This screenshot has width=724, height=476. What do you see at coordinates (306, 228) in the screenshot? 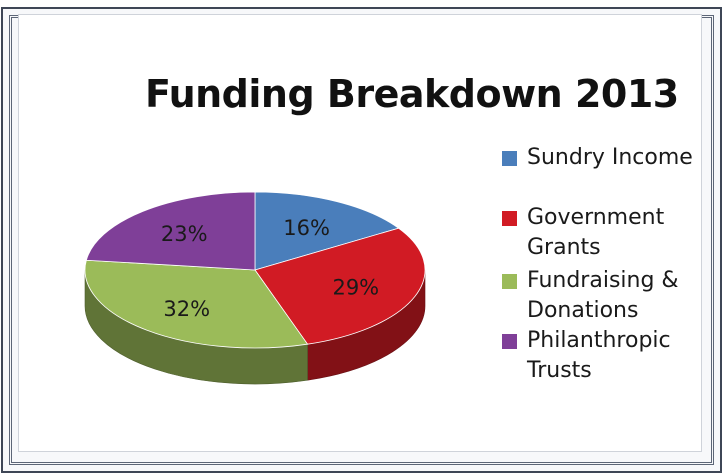
I see `pie-value-label: 16%` at bounding box center [306, 228].